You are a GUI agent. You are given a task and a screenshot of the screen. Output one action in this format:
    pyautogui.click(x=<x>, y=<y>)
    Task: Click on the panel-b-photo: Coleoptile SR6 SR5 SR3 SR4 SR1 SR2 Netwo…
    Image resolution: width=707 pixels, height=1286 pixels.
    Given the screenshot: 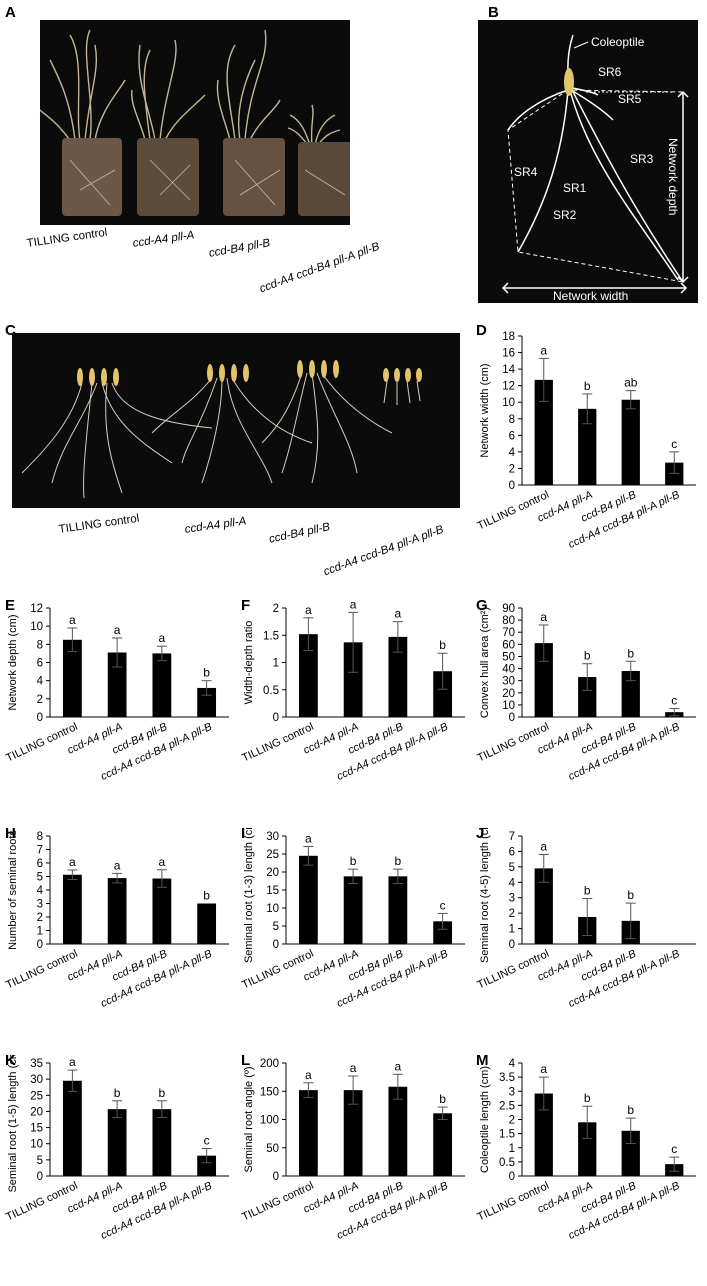 What is the action you would take?
    pyautogui.click(x=588, y=161)
    